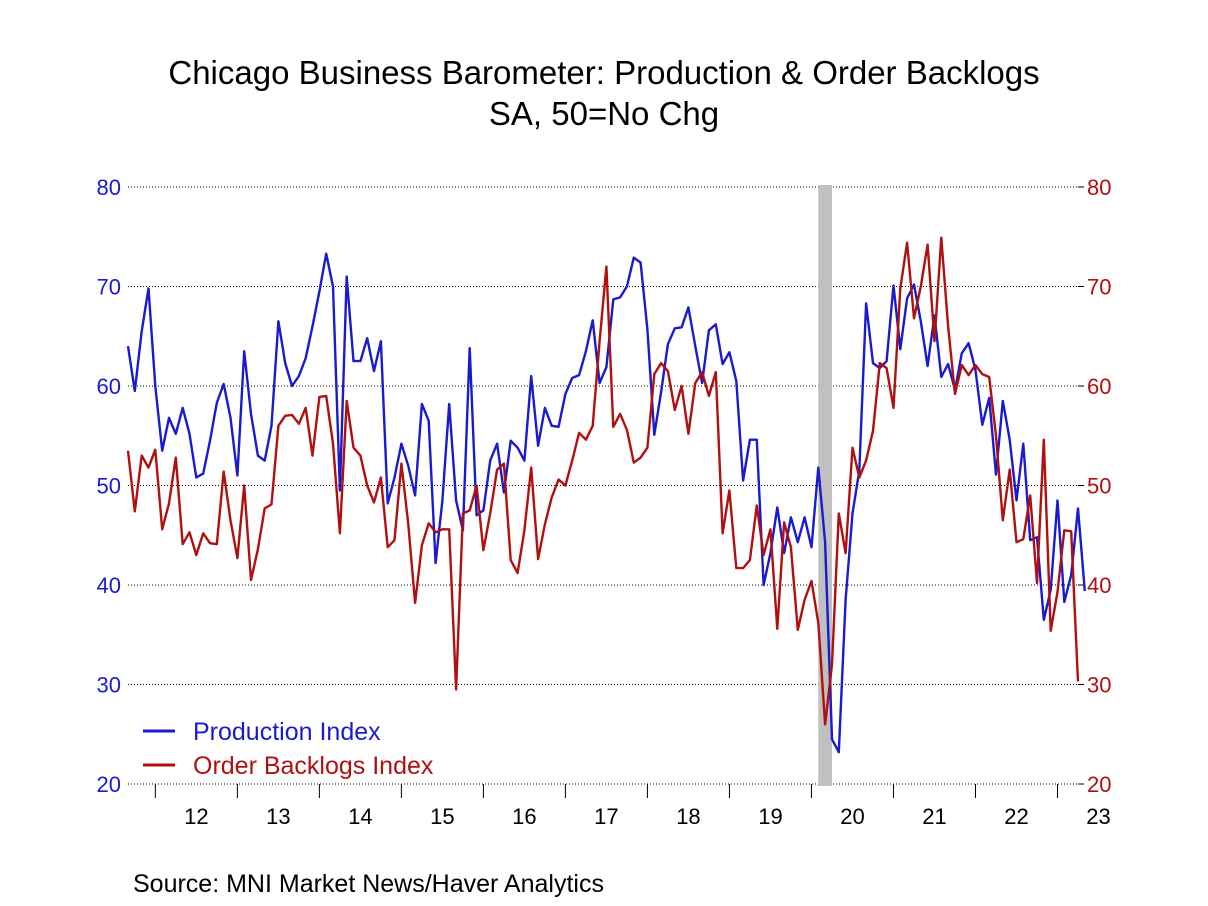 The height and width of the screenshot is (906, 1208). What do you see at coordinates (1016, 816) in the screenshot?
I see `x-tick-label-22: 22` at bounding box center [1016, 816].